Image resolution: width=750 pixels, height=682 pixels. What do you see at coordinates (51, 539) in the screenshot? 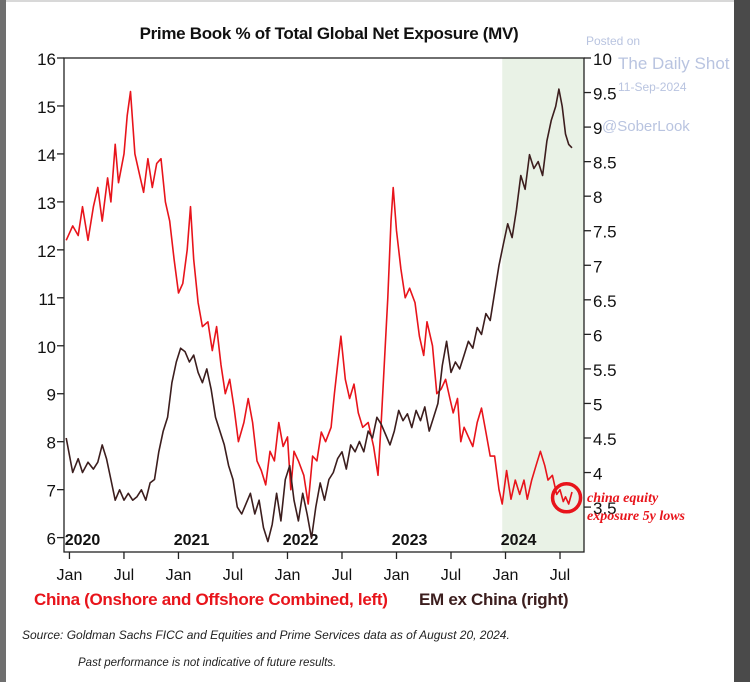
I see `left-axis-tick-label: 6` at bounding box center [51, 539].